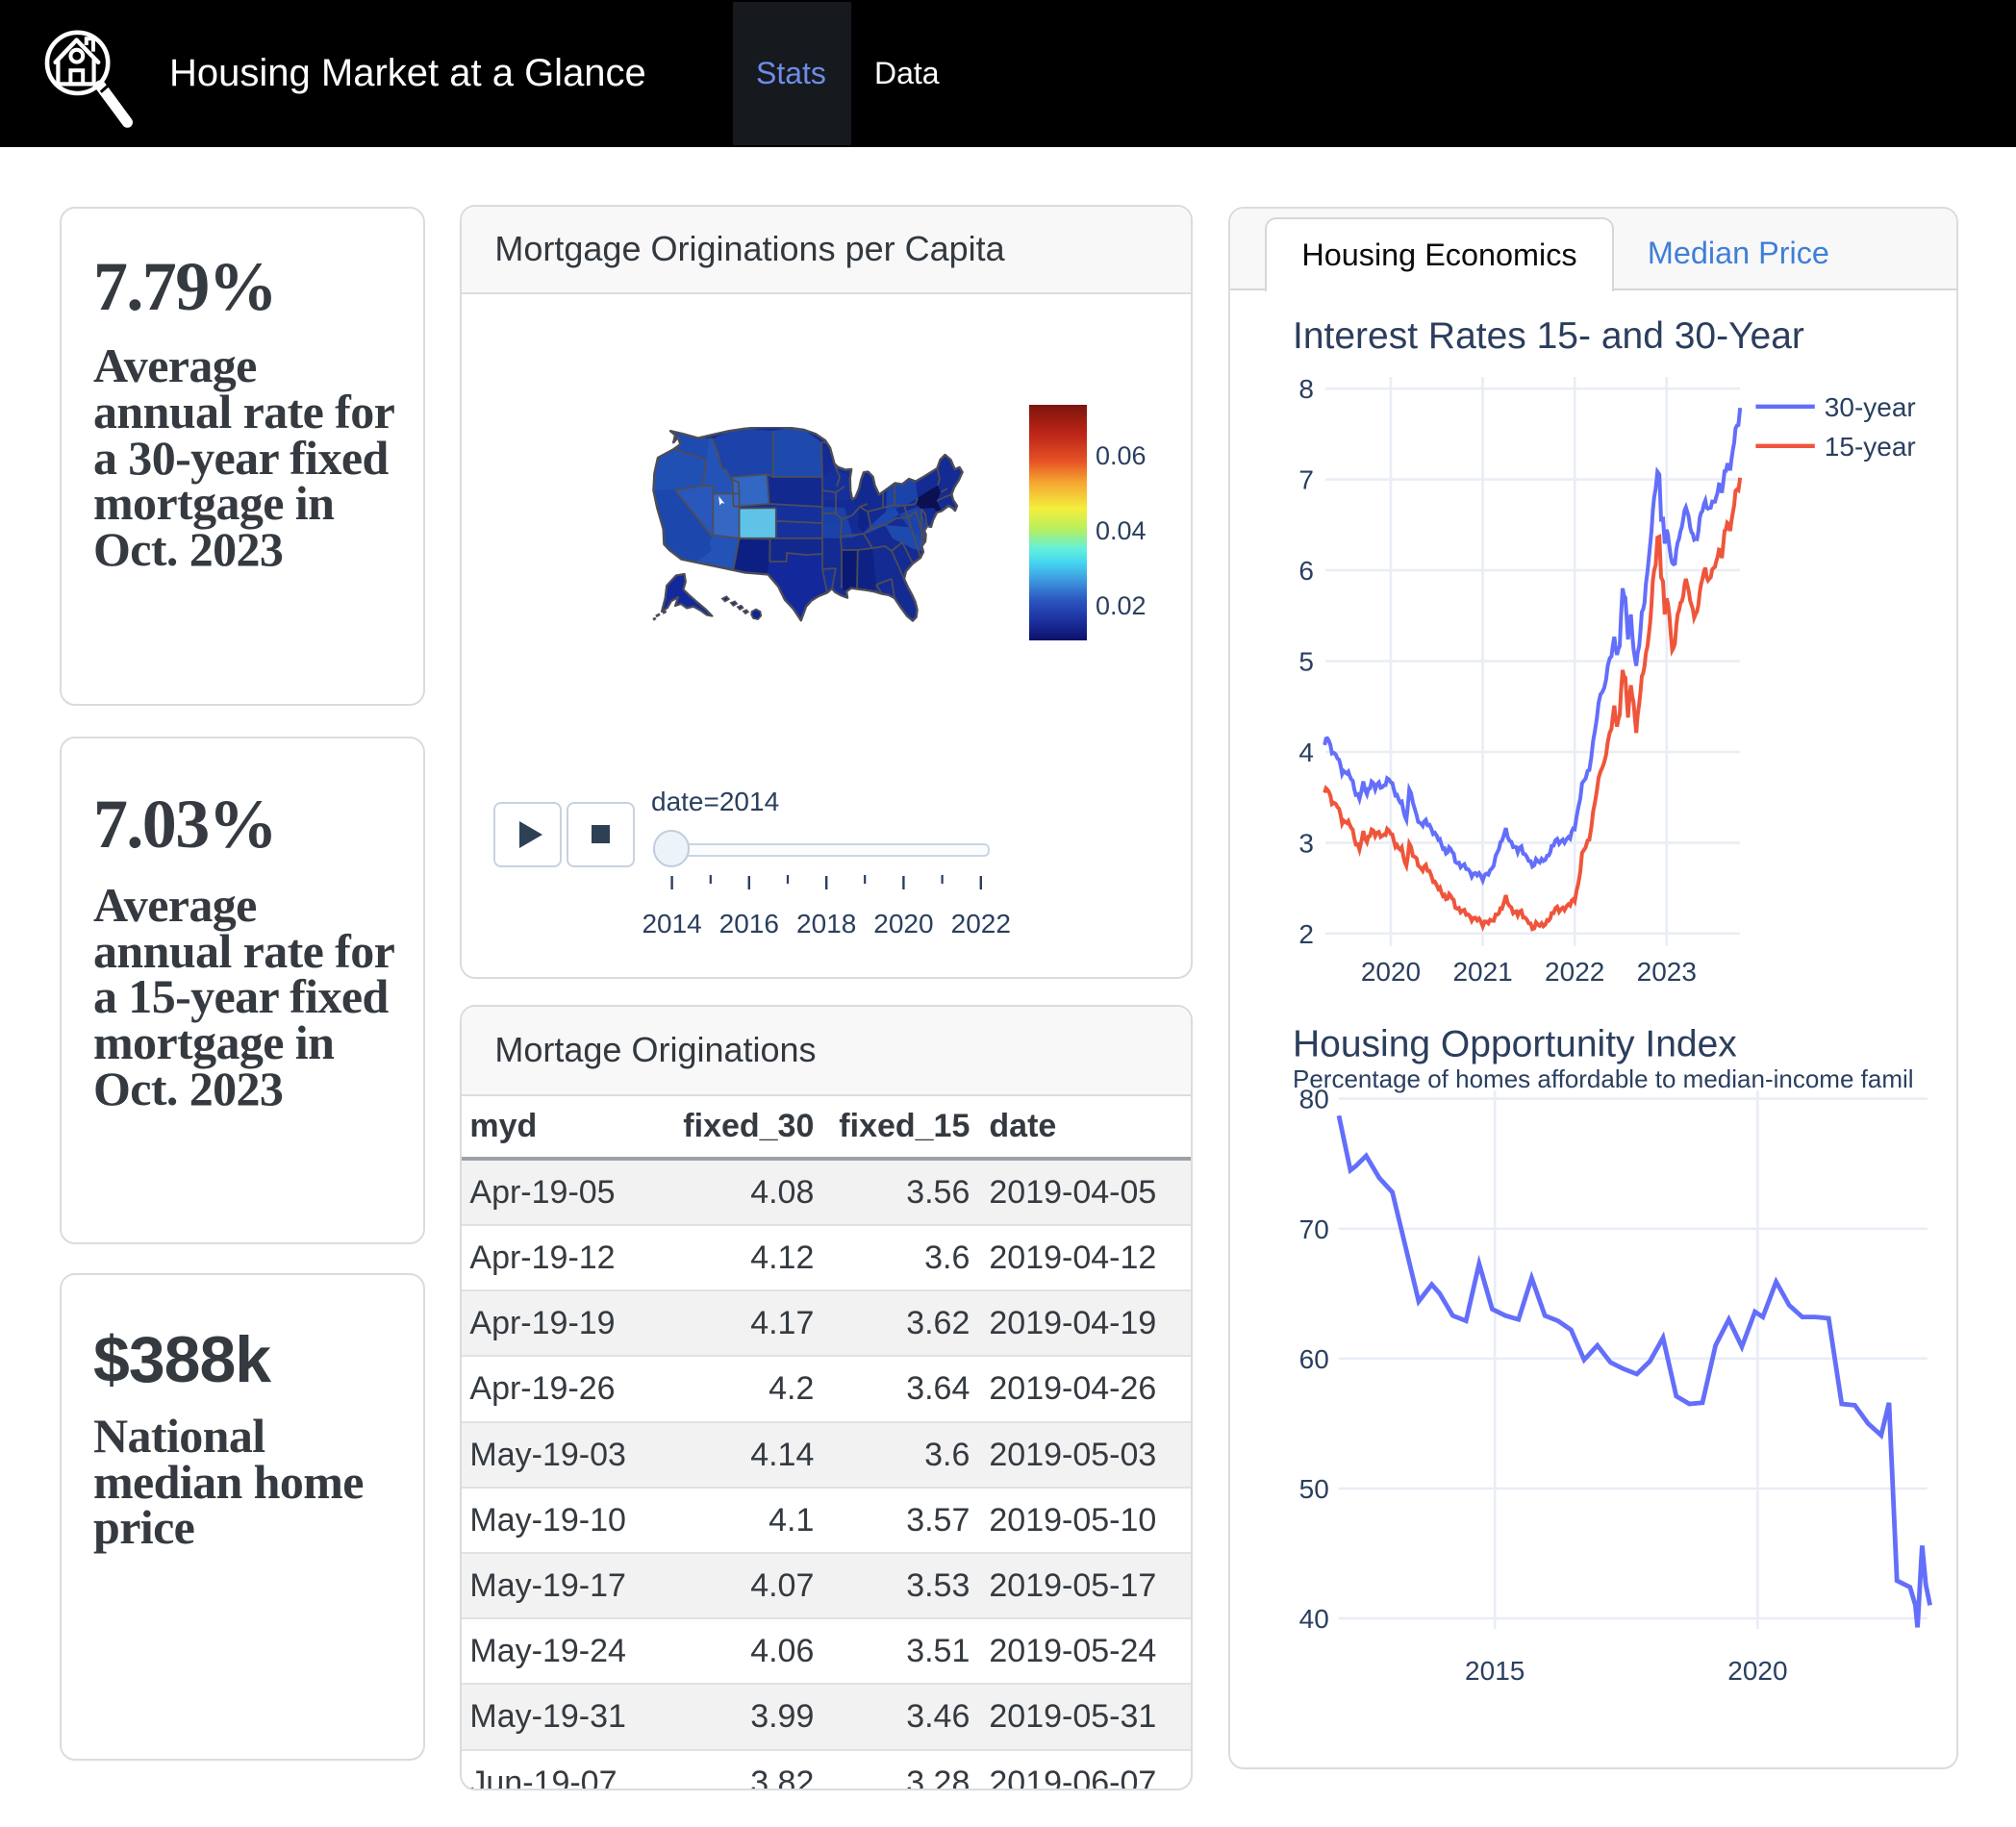 The height and width of the screenshot is (1827, 2016). Describe the element at coordinates (1515, 1044) in the screenshot. I see `svg-text: Housing Opportunity Index` at that location.